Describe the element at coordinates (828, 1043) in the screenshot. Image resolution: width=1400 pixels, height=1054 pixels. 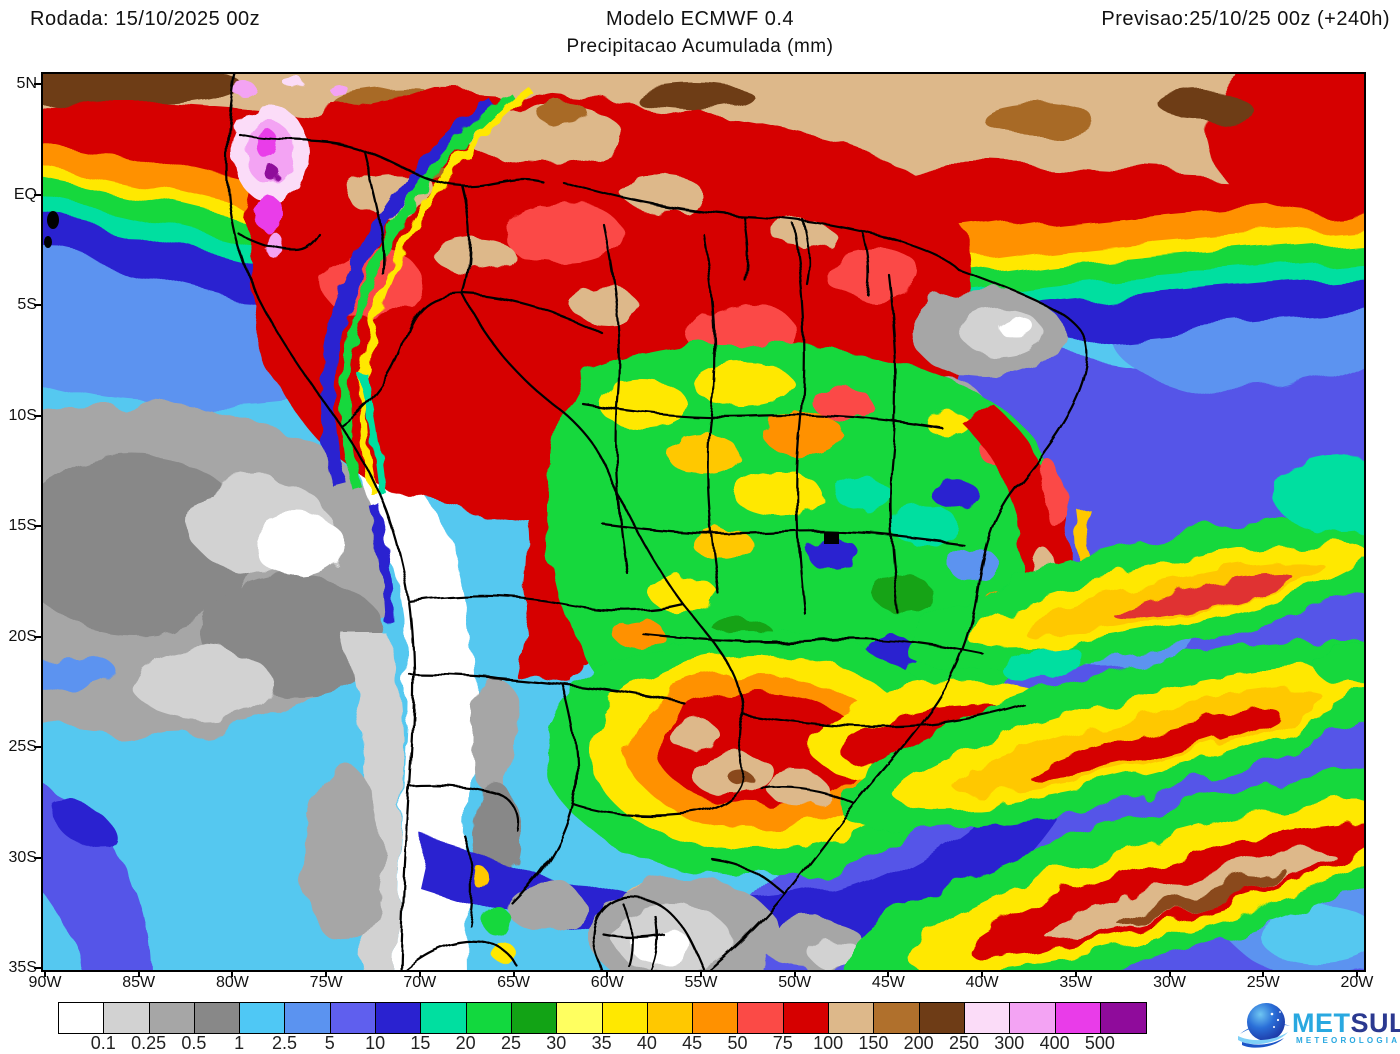
I see `colorbar-label-100: 100` at that location.